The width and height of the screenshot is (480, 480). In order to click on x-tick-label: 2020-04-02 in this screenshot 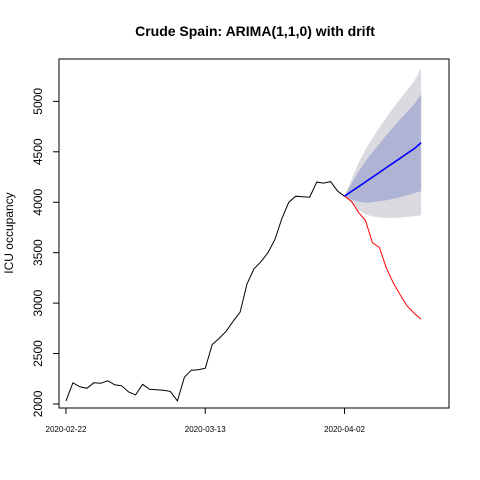, I will do `click(344, 429)`.